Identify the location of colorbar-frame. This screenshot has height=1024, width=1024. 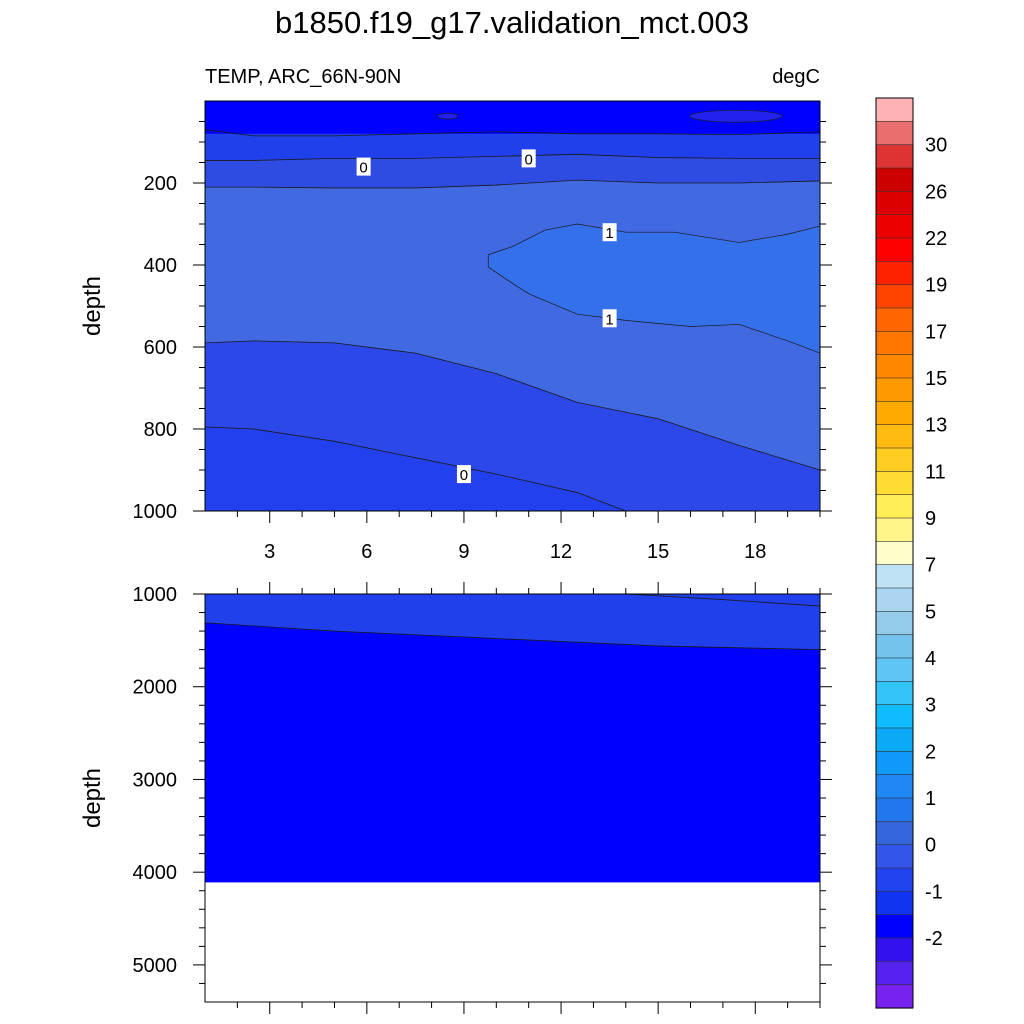
(894, 553).